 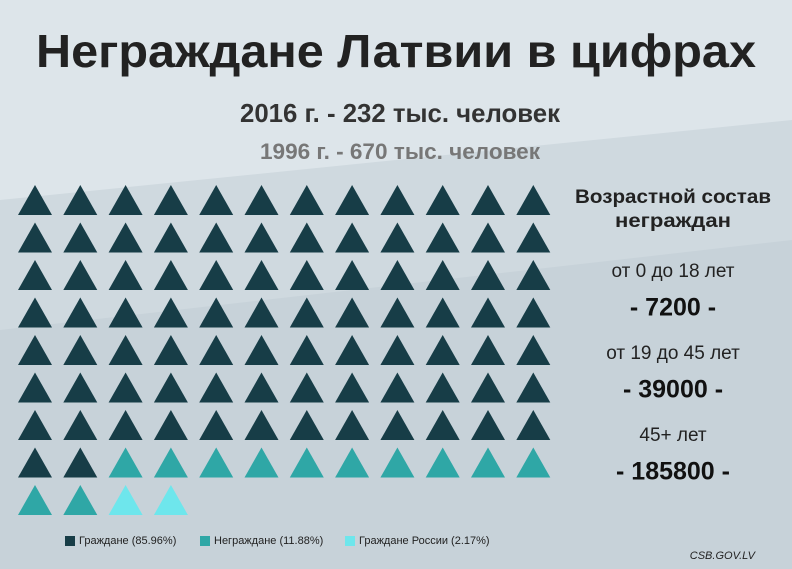 I want to click on panel-title: неграждан, so click(x=673, y=221).